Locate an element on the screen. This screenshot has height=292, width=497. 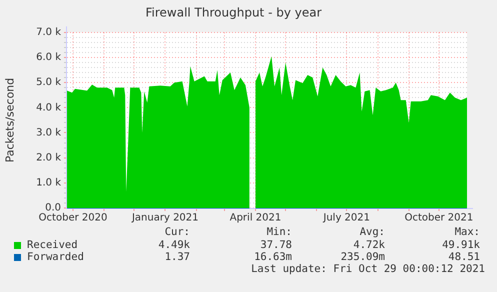
y-tick-label: 7.0 k is located at coordinates (49, 32).